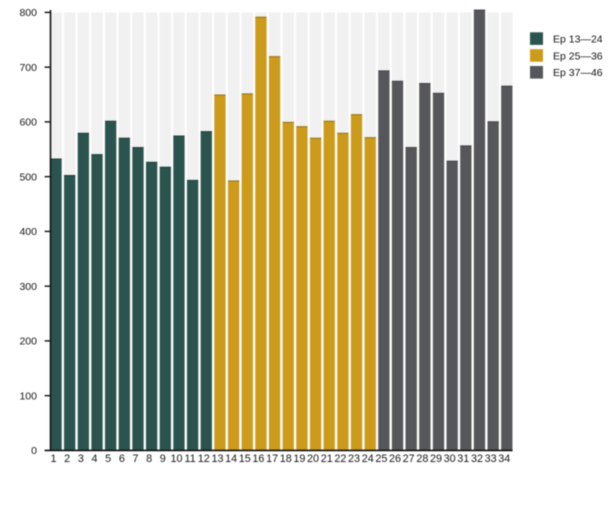  What do you see at coordinates (231, 459) in the screenshot?
I see `svg-text: 14` at bounding box center [231, 459].